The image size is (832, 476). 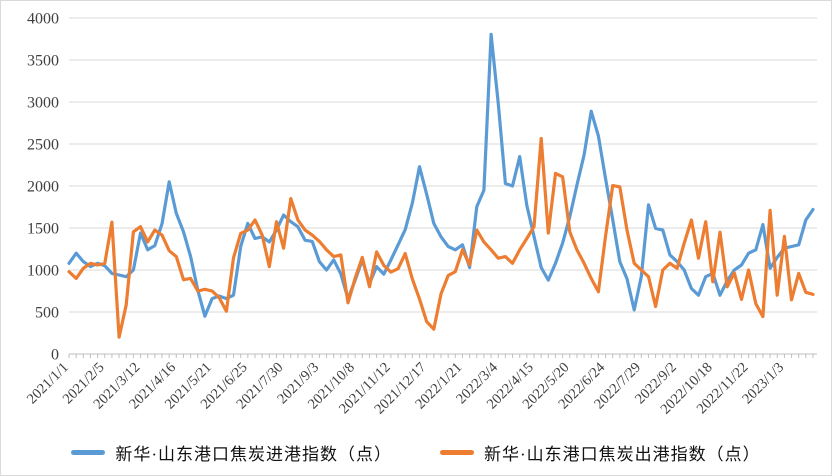 What do you see at coordinates (253, 454) in the screenshot?
I see `legend-label-inbound: 新华·山东港口焦炭进港指数（点）` at bounding box center [253, 454].